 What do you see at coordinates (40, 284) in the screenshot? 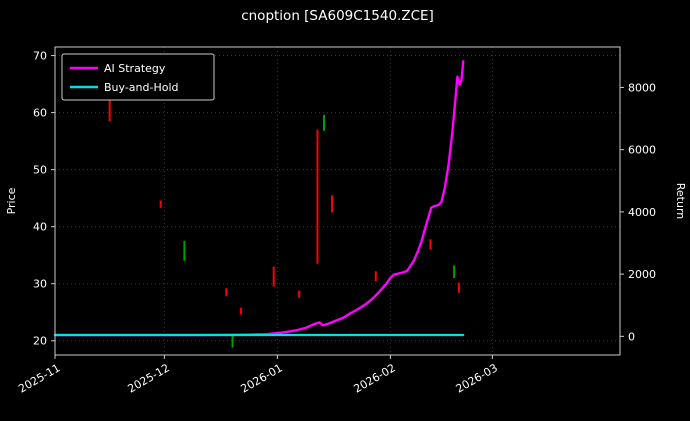
I see `svg-text: 30` at bounding box center [40, 284].